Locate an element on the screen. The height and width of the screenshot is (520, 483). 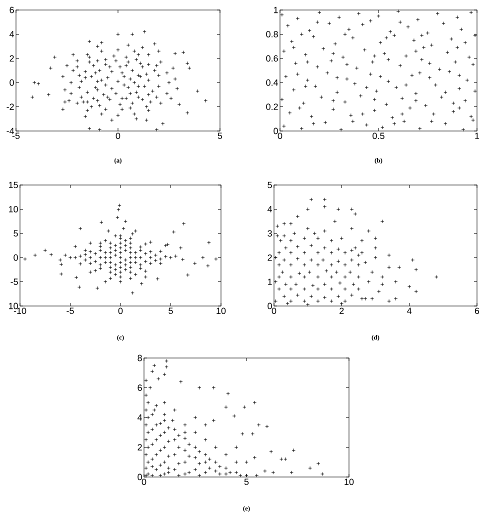
y-tick-label: 0.6 is located at coordinates (272, 58).